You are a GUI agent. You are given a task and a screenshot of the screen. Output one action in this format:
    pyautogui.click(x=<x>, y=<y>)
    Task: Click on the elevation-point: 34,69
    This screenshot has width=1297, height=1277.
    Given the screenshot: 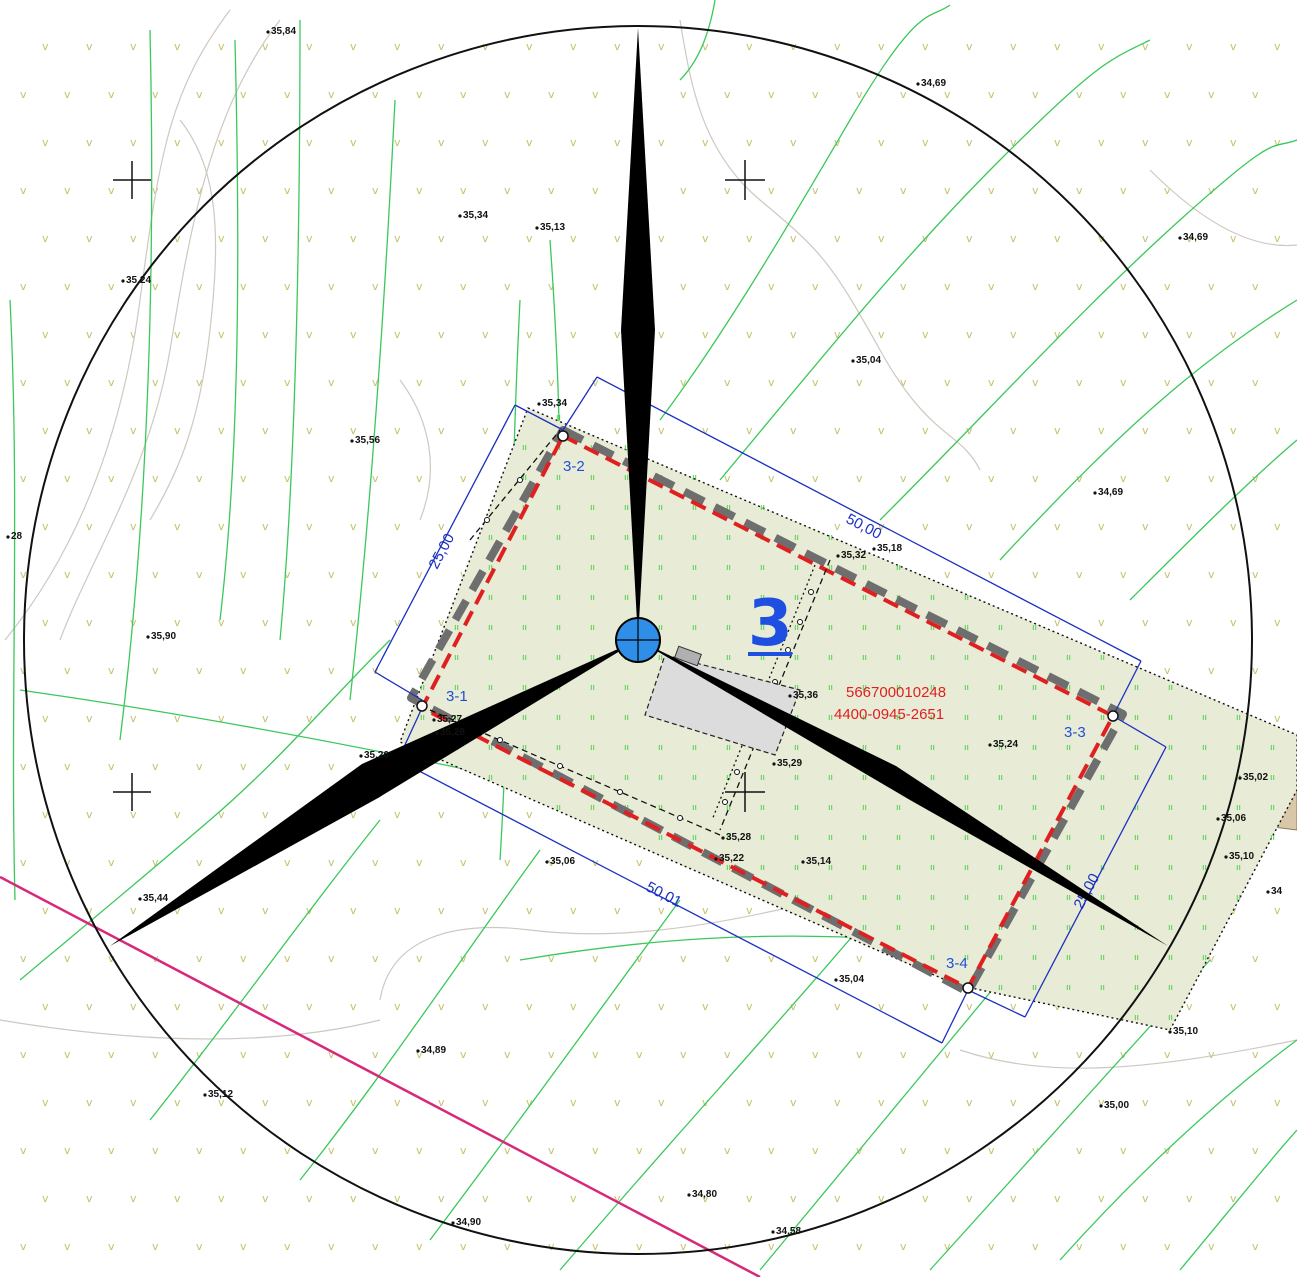 What is the action you would take?
    pyautogui.click(x=931, y=83)
    